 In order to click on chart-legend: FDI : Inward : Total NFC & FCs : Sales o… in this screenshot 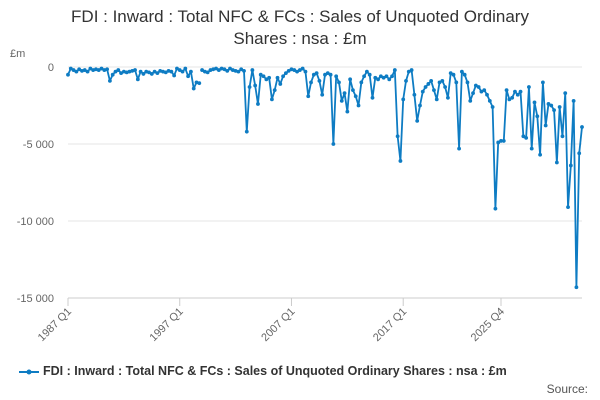, I will do `click(262, 371)`.